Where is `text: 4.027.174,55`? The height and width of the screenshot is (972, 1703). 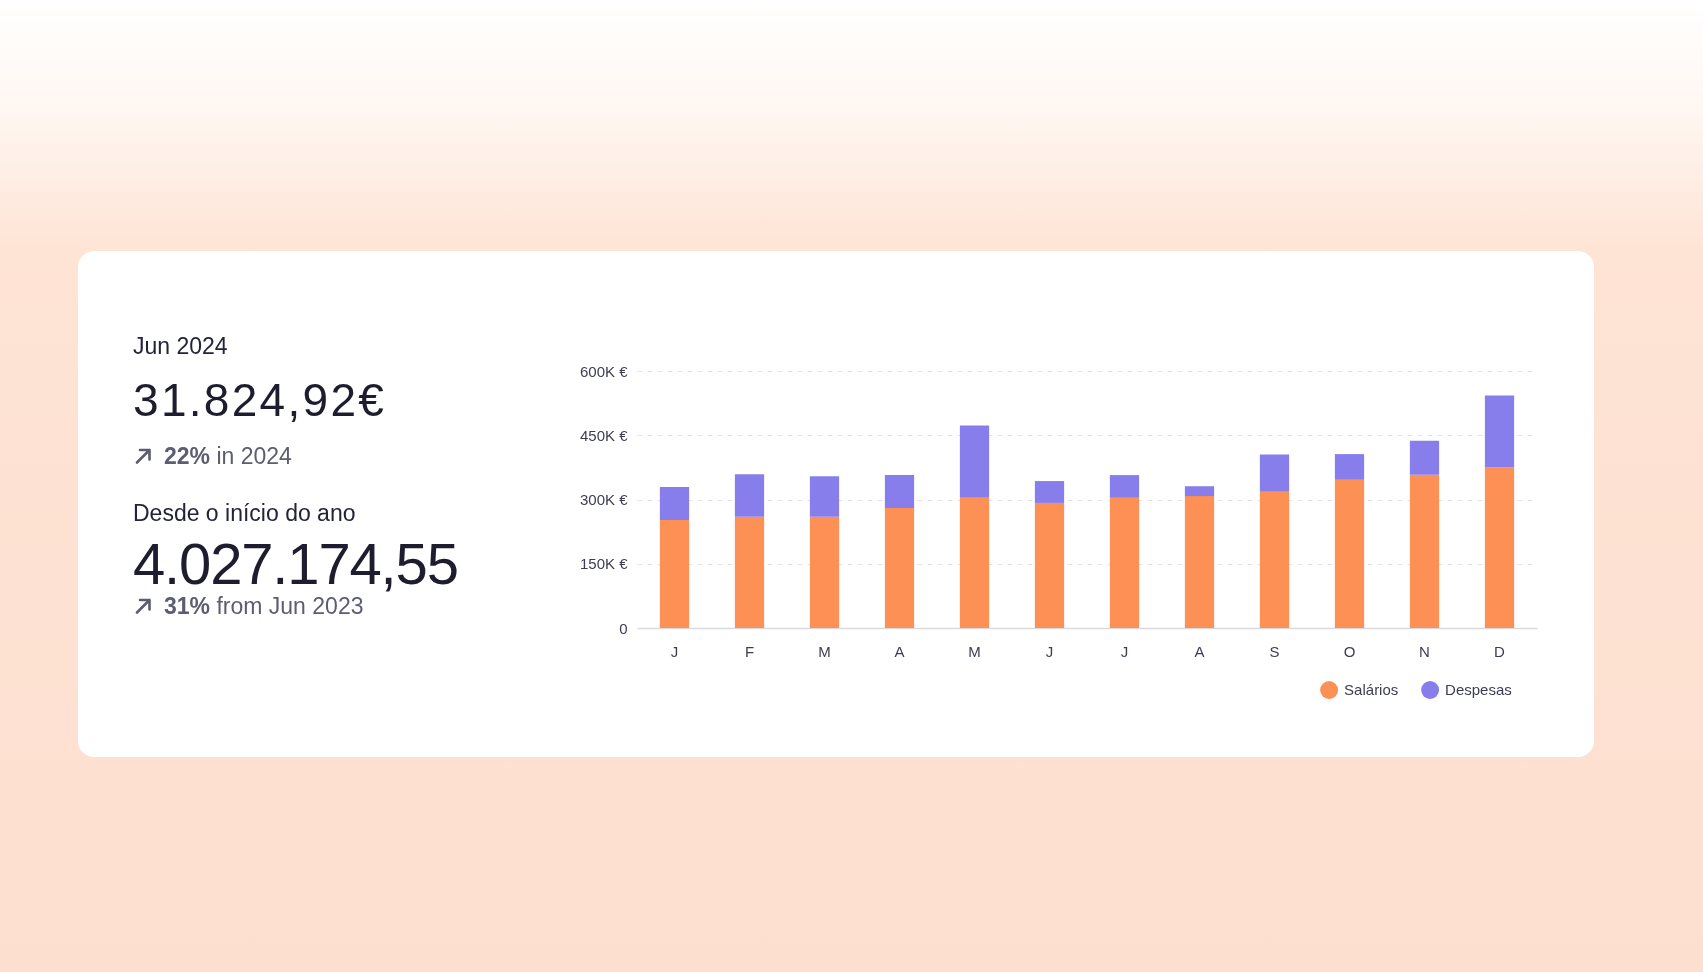 text: 4.027.174,55 is located at coordinates (295, 563).